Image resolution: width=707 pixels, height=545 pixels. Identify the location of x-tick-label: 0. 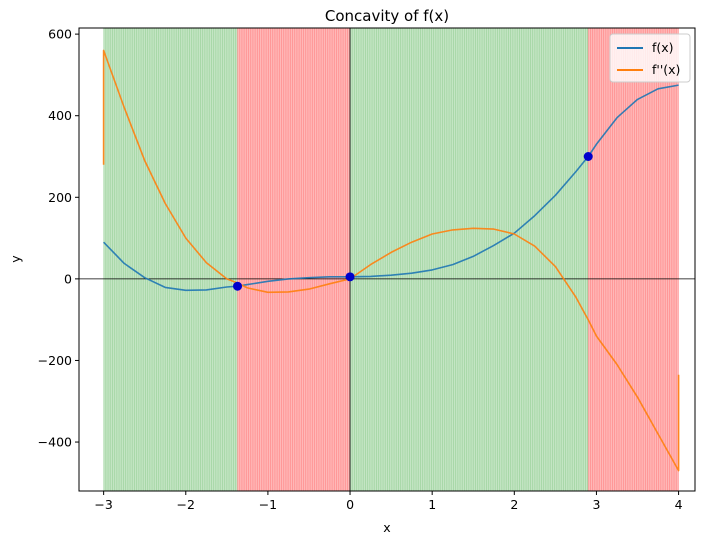
(350, 504).